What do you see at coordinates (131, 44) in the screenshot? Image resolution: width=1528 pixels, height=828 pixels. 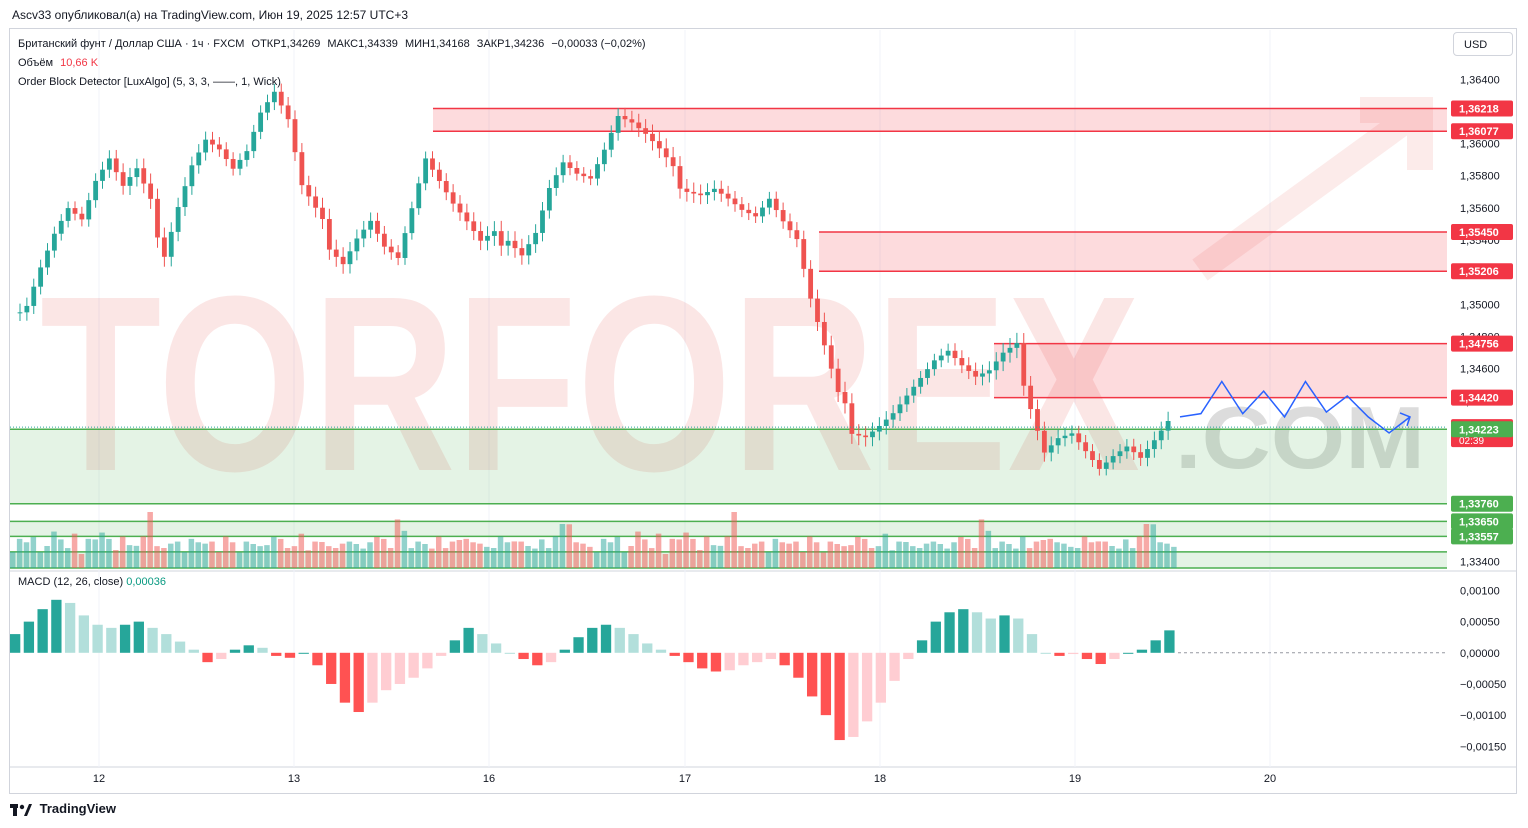 I see `symbol-title: Британский фунт / Доллар США · 1ч · FXCM` at bounding box center [131, 44].